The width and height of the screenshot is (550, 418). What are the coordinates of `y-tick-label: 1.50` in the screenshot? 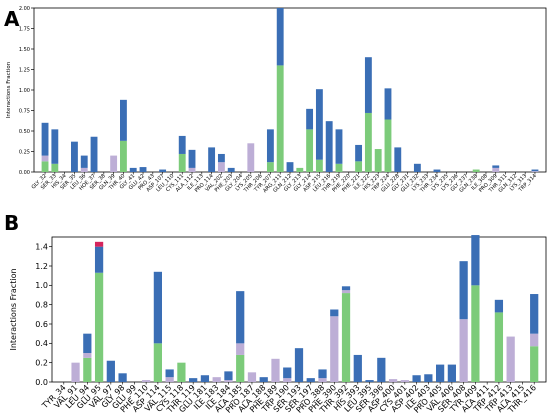 It's located at (24, 50).